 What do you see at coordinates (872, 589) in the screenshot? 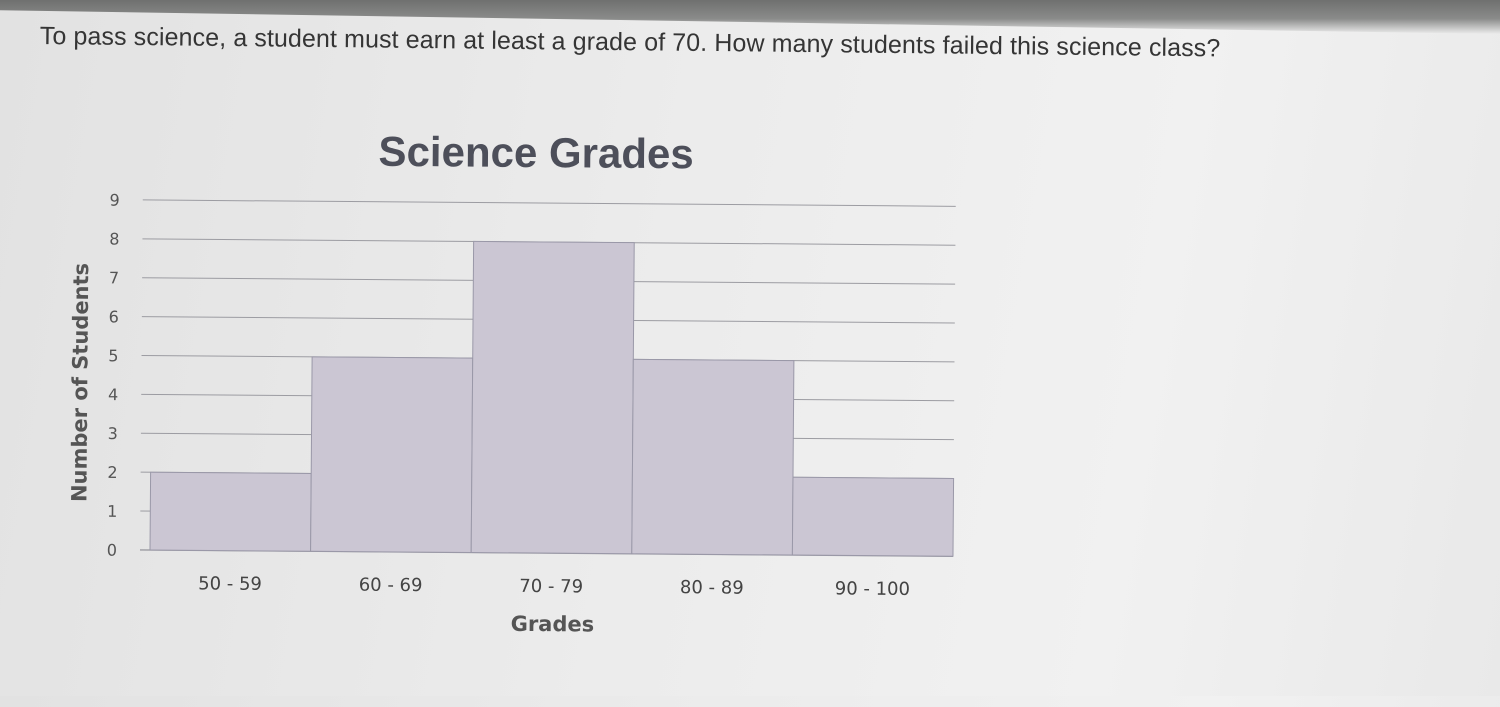
I see `x-tick-label: 90 - 100` at bounding box center [872, 589].